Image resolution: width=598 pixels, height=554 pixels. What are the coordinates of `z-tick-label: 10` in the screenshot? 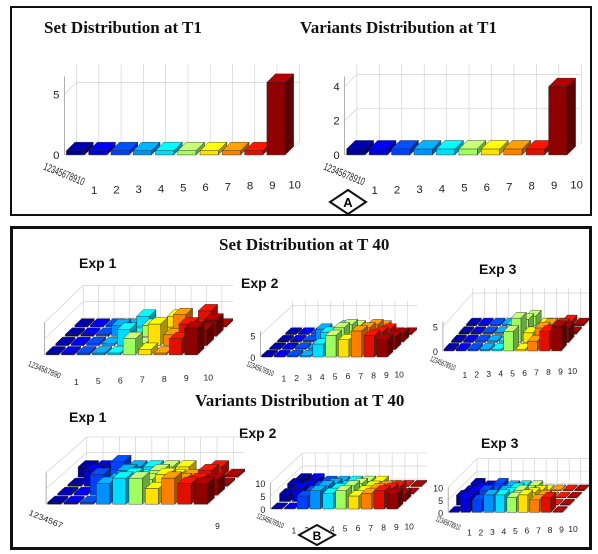 It's located at (260, 484).